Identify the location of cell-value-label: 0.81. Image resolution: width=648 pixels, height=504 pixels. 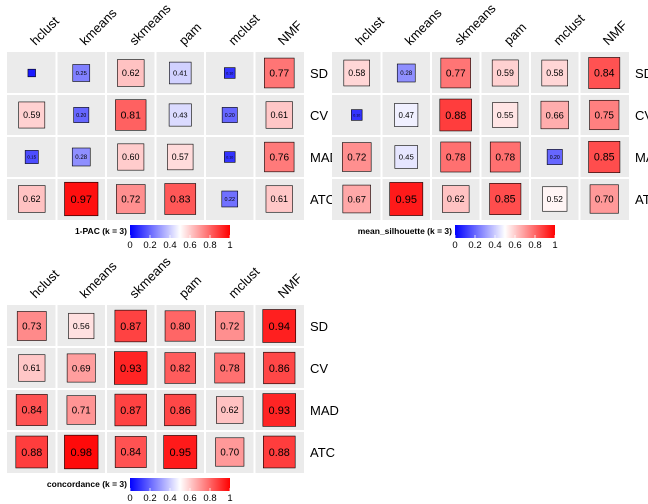
(131, 116).